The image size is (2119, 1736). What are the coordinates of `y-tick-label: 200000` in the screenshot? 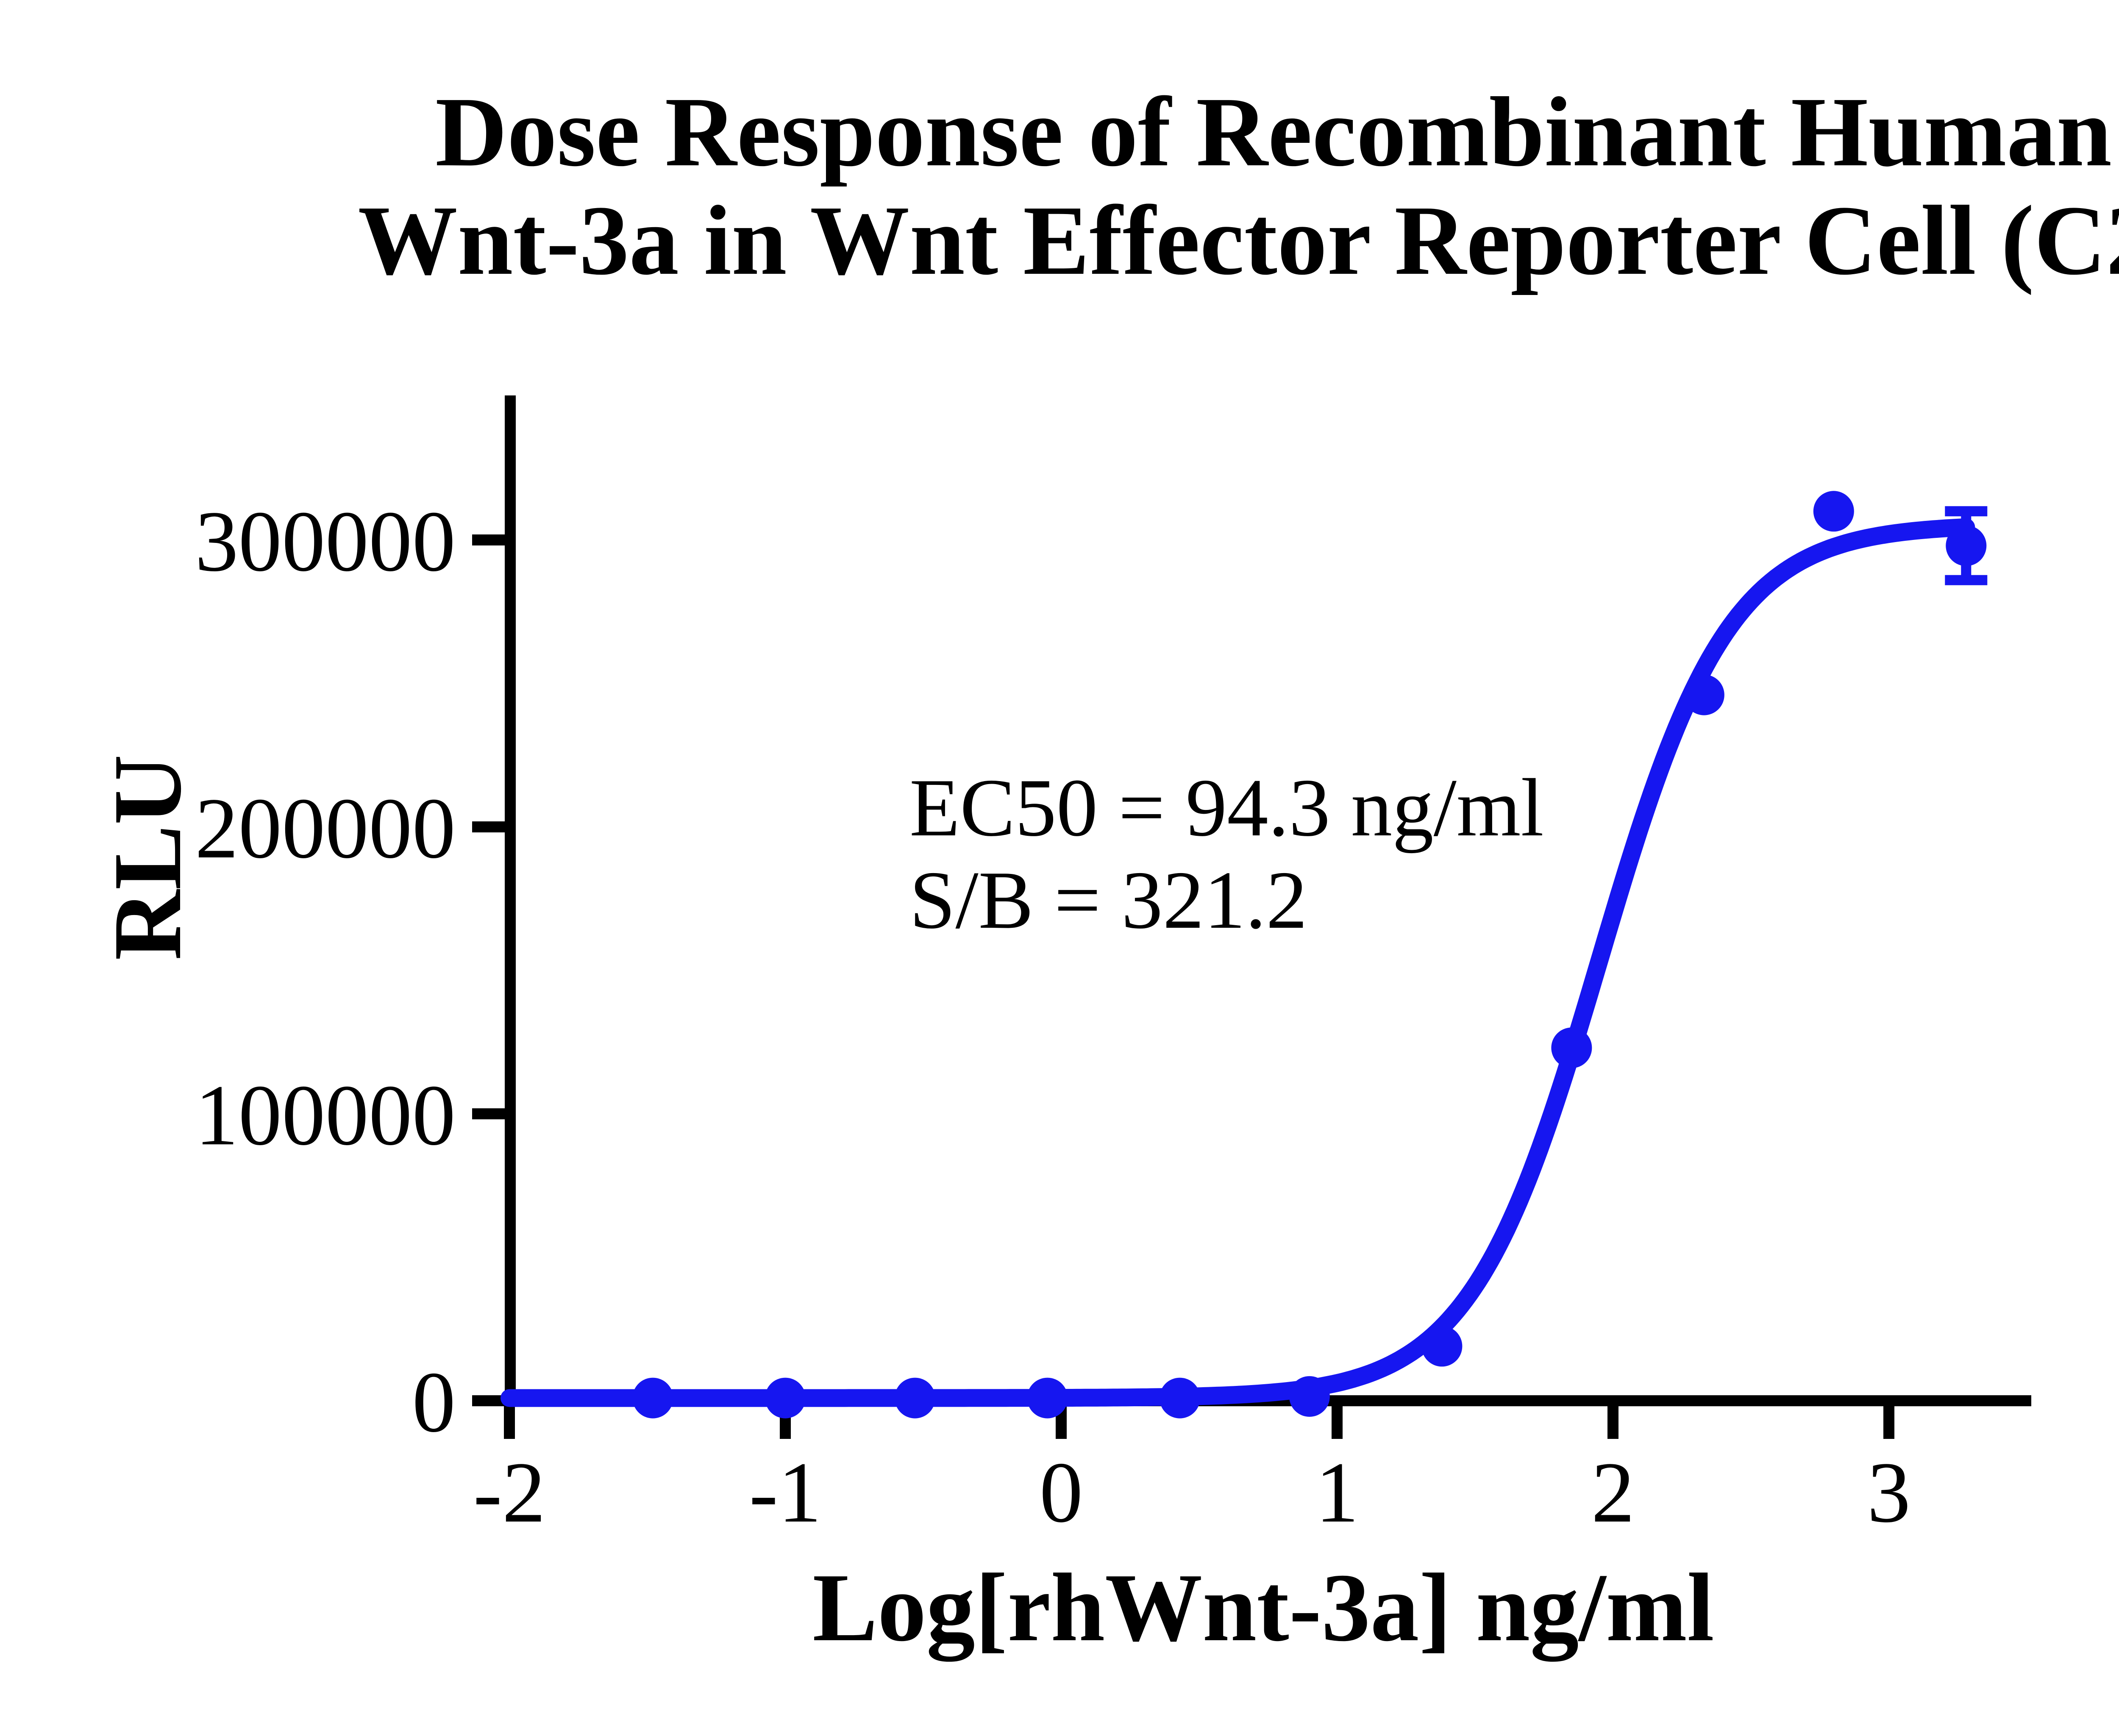 It's located at (326, 828).